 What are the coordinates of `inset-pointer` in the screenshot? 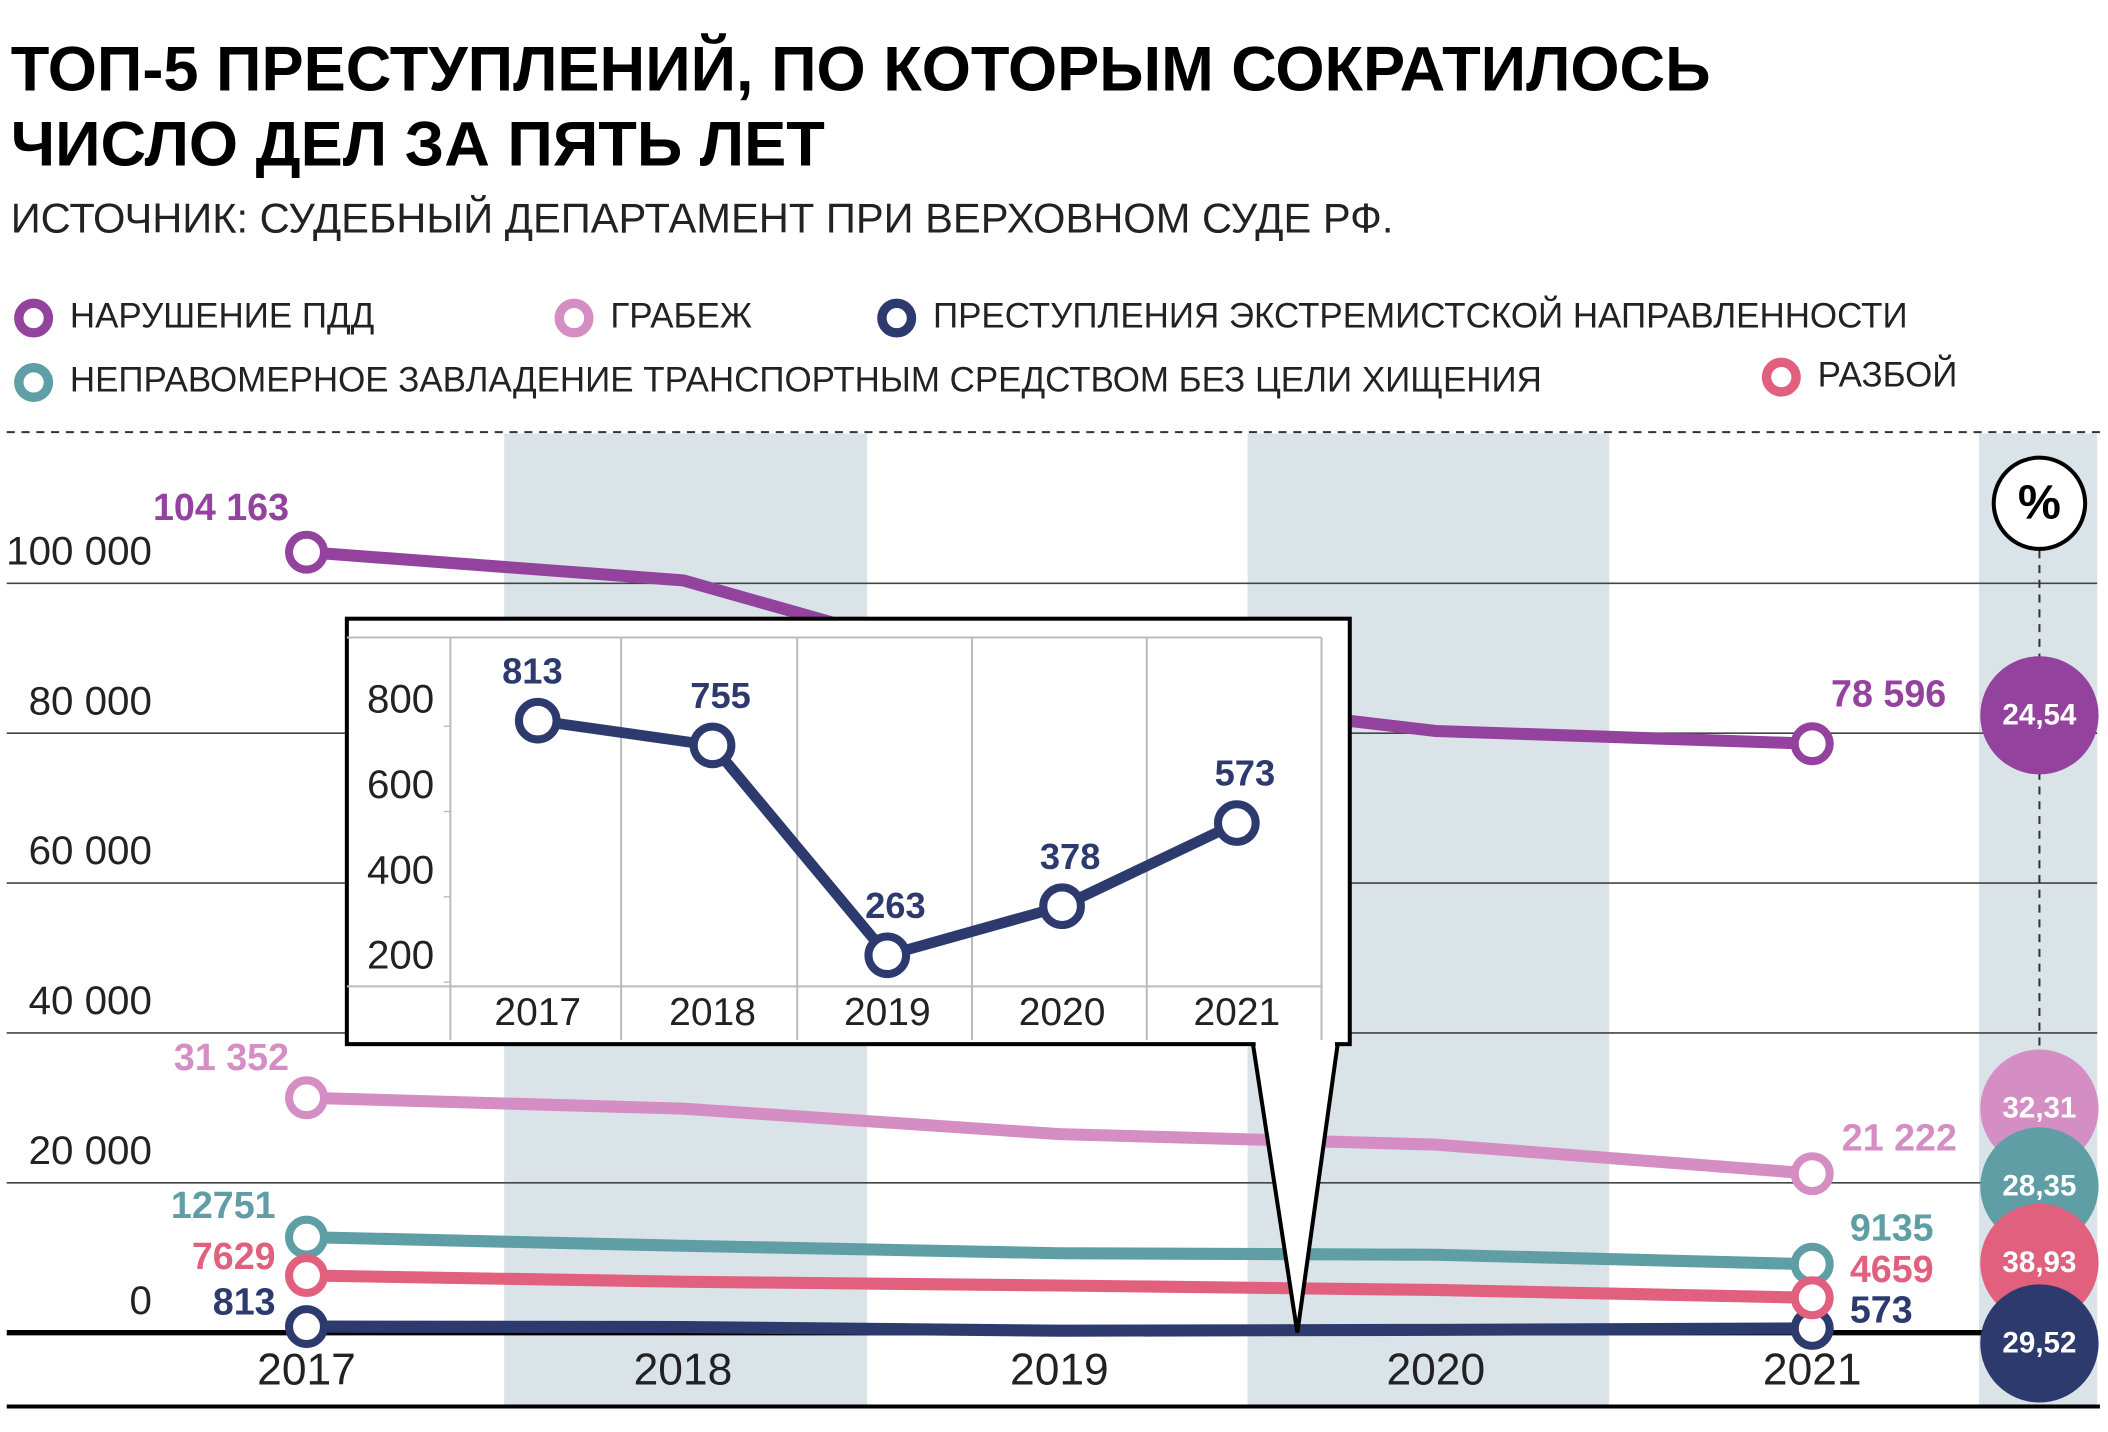 It's located at (1295, 1188).